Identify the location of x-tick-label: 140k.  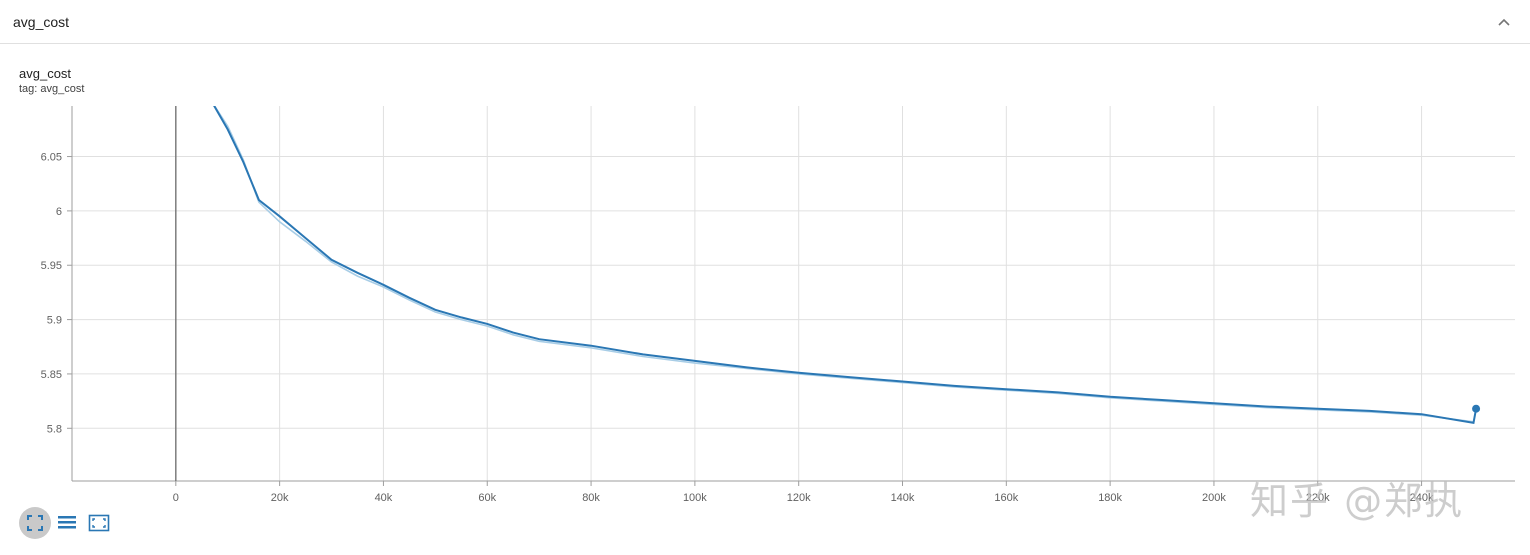
(903, 498).